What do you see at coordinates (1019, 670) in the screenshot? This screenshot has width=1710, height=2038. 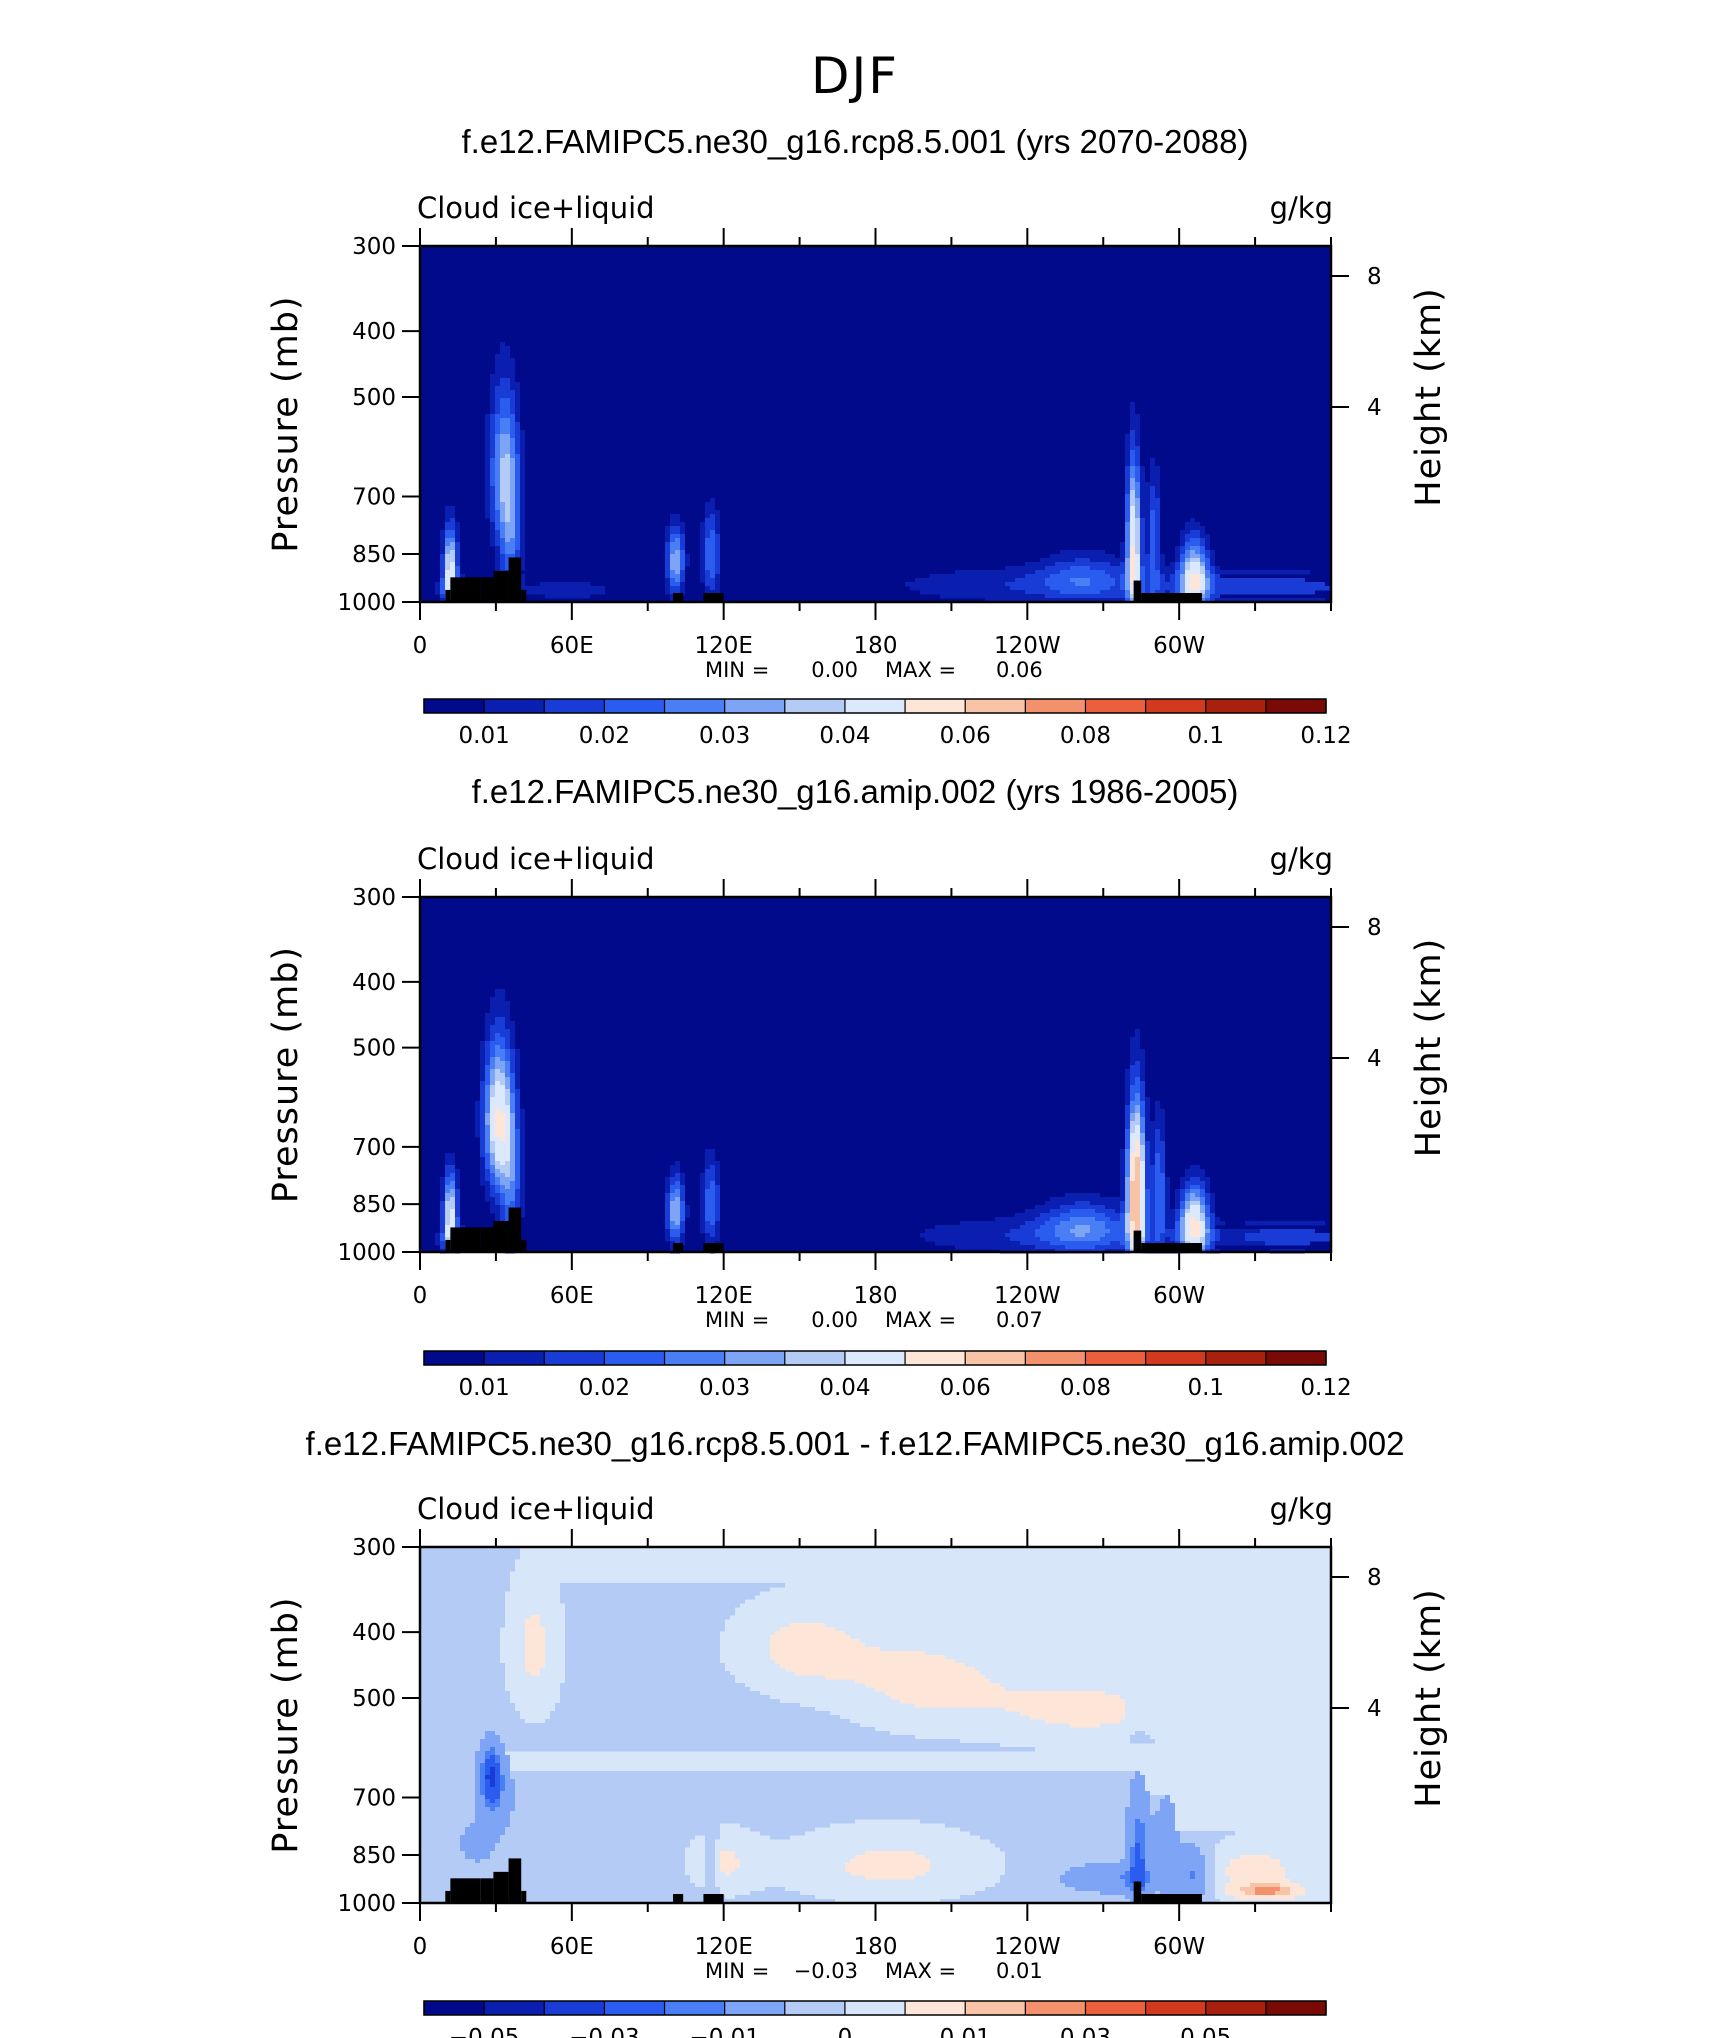 I see `max-value: 0.06` at bounding box center [1019, 670].